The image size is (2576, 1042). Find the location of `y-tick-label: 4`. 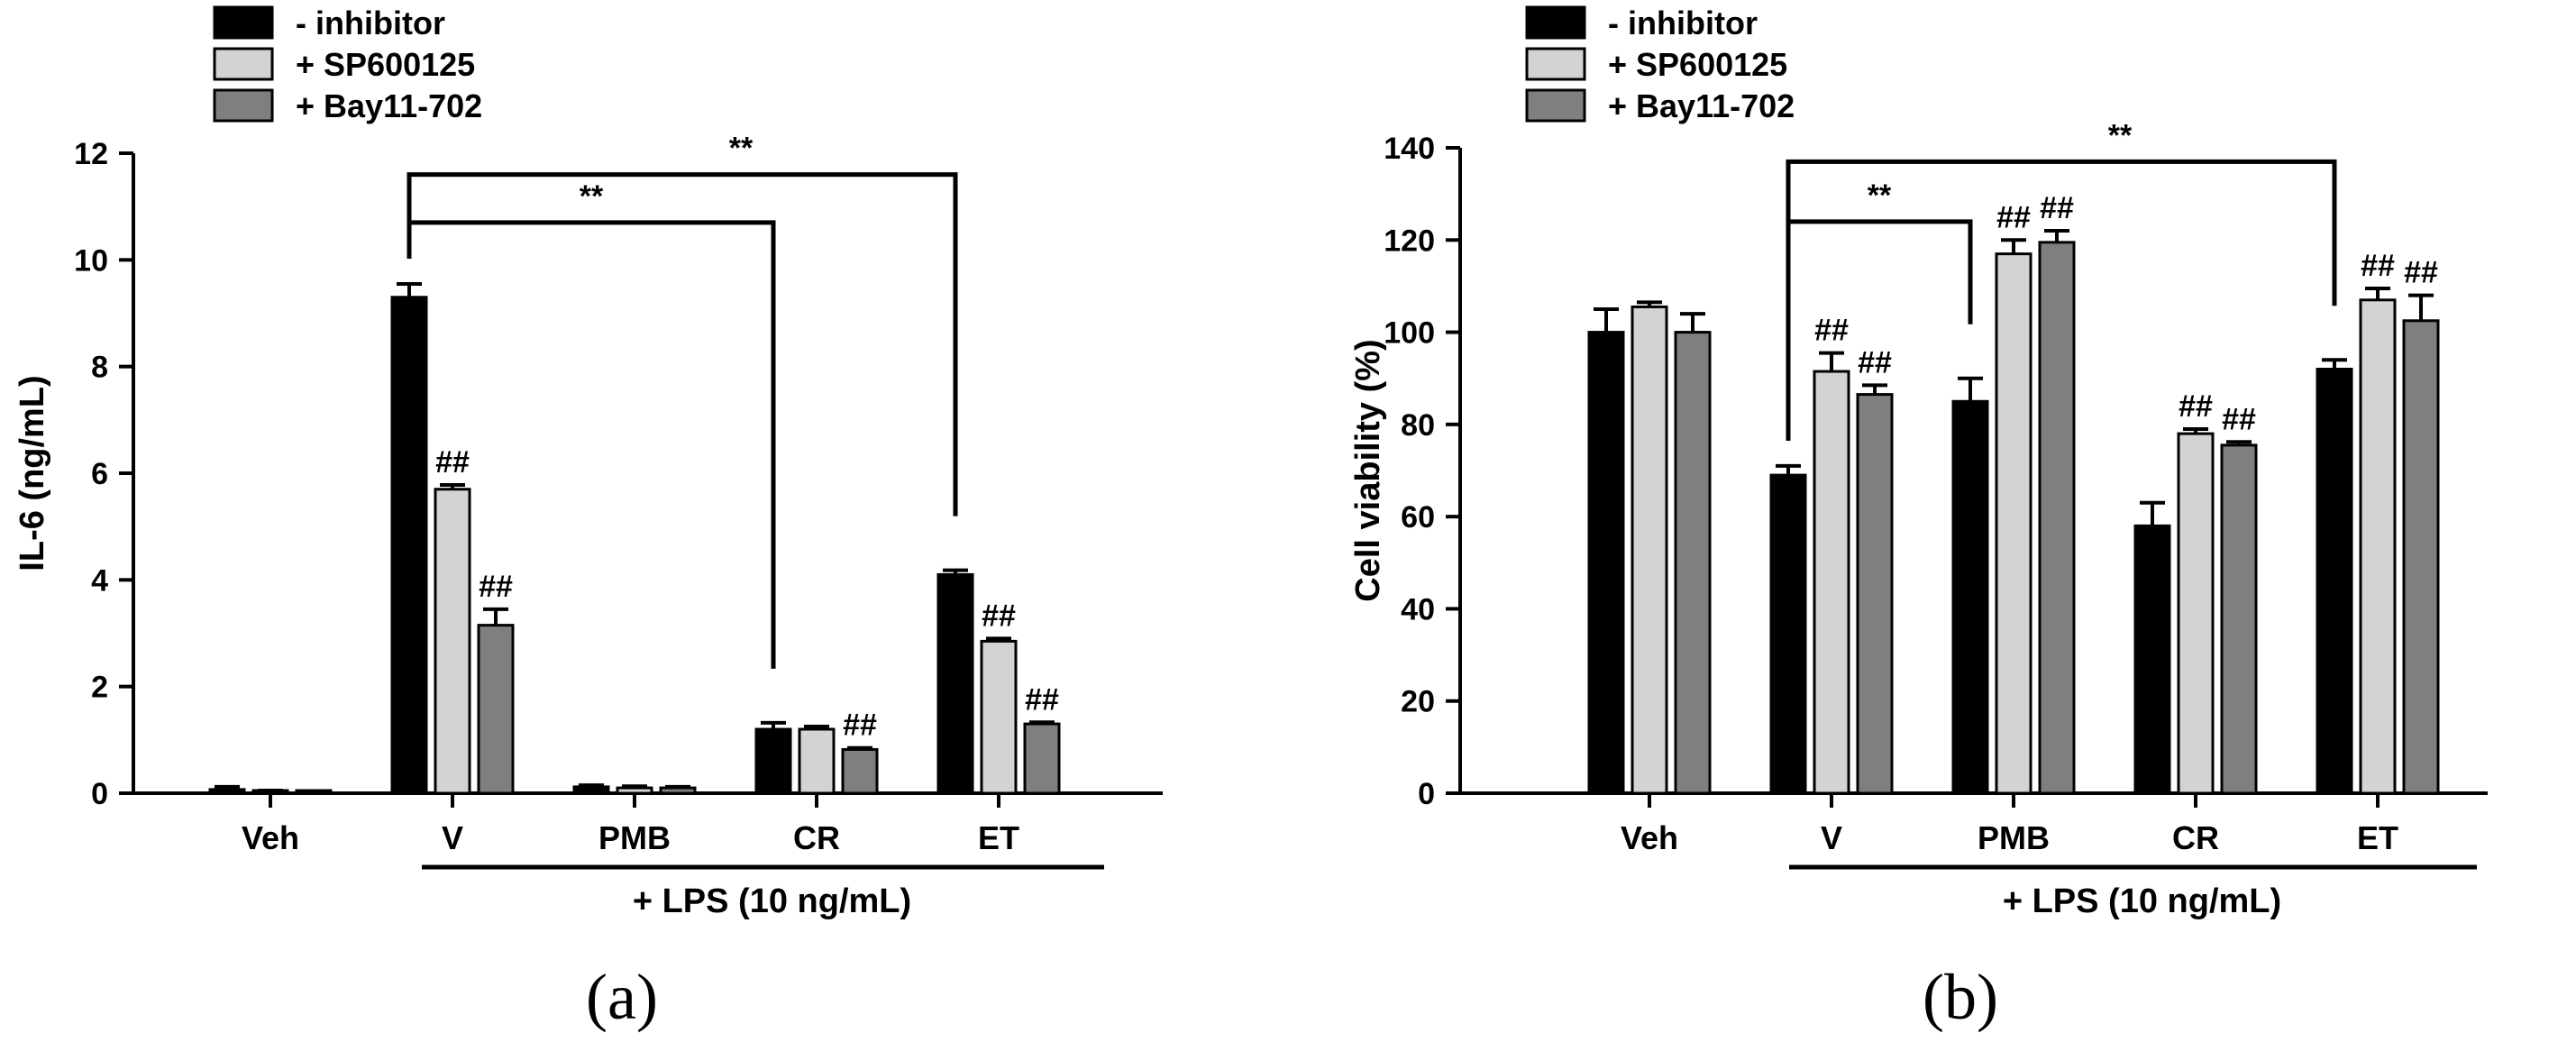

y-tick-label: 4 is located at coordinates (99, 580).